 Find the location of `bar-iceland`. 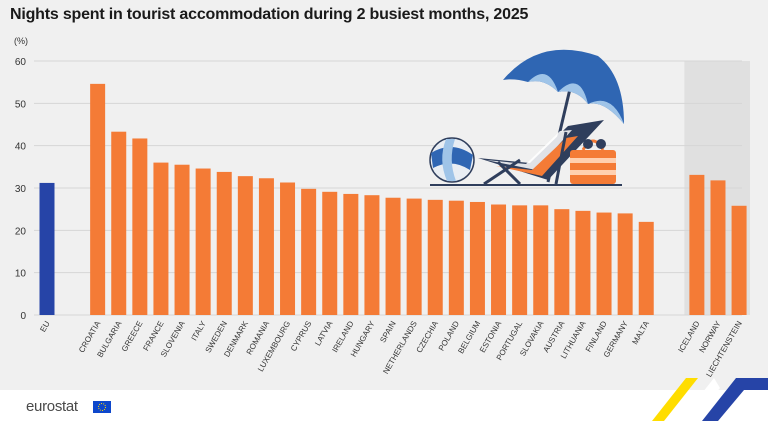

bar-iceland is located at coordinates (697, 244).